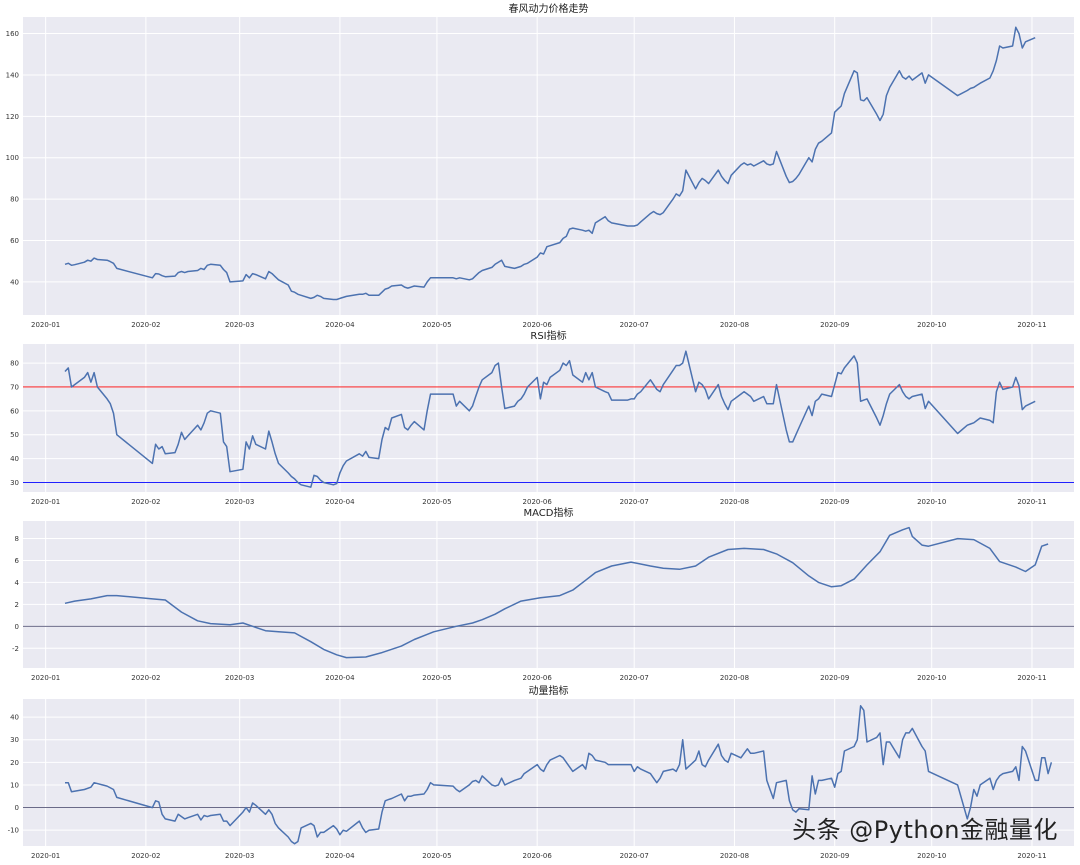  Describe the element at coordinates (549, 512) in the screenshot. I see `chart-title: MACD指标` at that location.